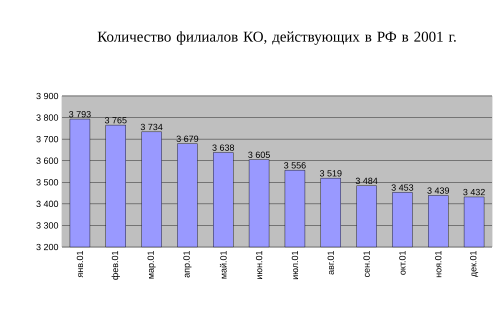  What do you see at coordinates (223, 264) in the screenshot?
I see `x-tick-label: май.01` at bounding box center [223, 264].